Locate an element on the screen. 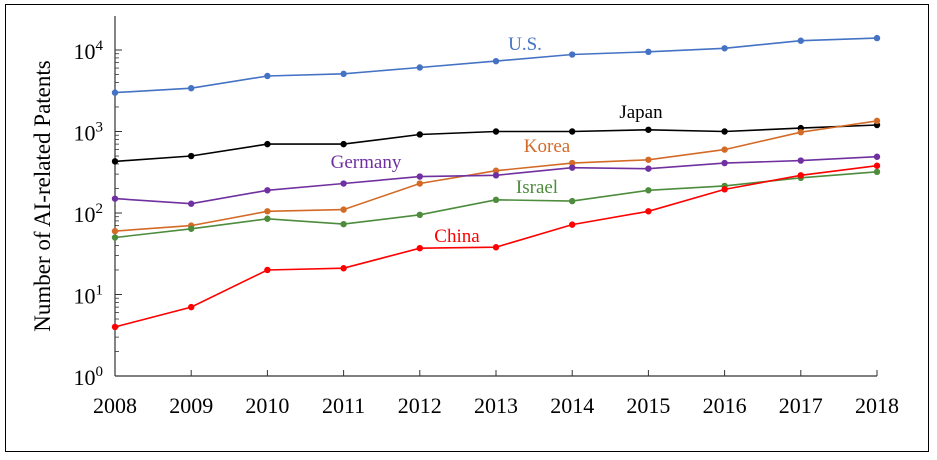  x-tick-label: 2012 is located at coordinates (420, 405).